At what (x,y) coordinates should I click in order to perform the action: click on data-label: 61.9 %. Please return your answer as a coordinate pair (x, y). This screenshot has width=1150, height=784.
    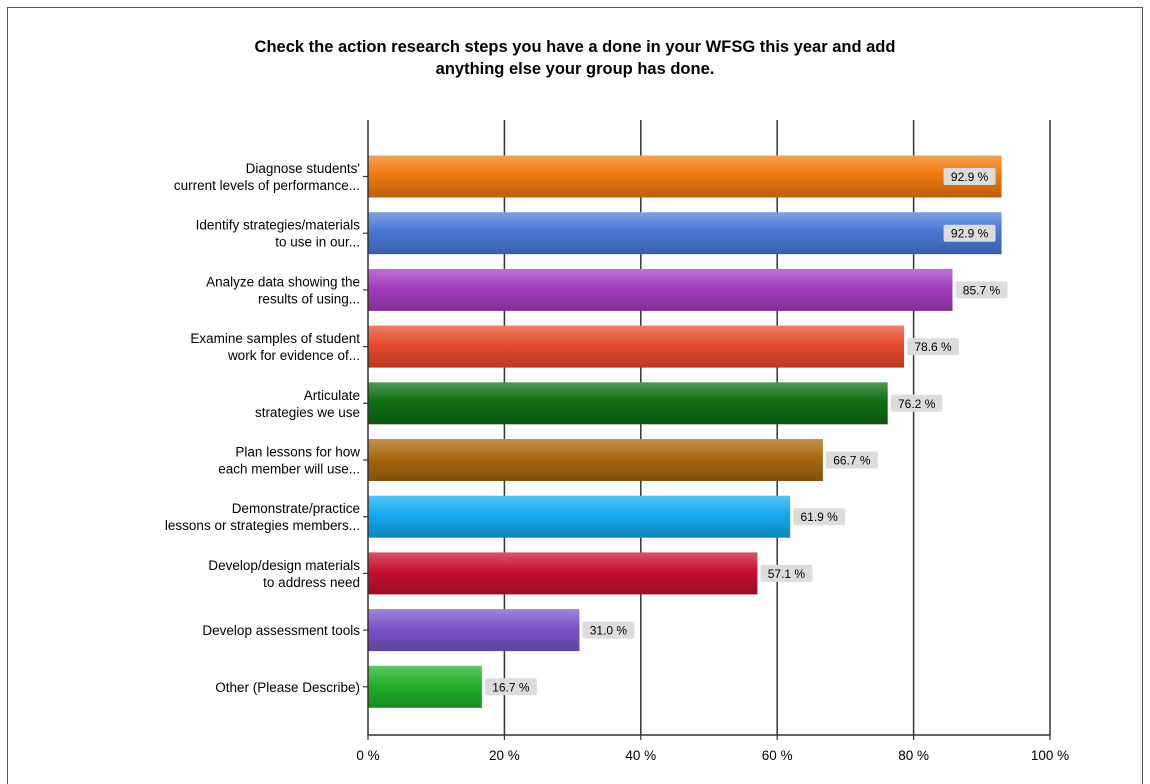
    Looking at the image, I should click on (819, 517).